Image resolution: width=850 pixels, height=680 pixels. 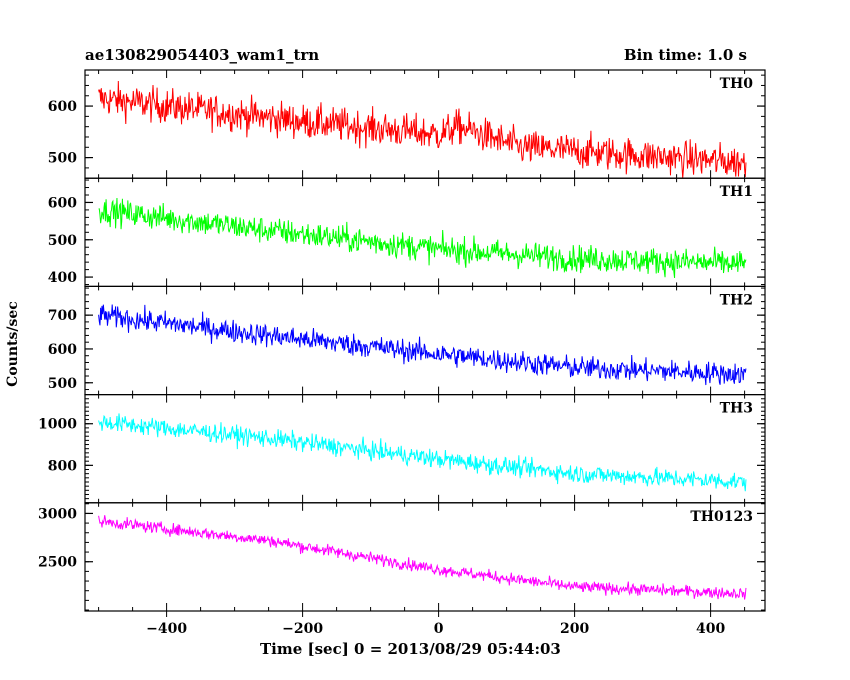 I want to click on x-tick-label: 0, so click(x=439, y=629).